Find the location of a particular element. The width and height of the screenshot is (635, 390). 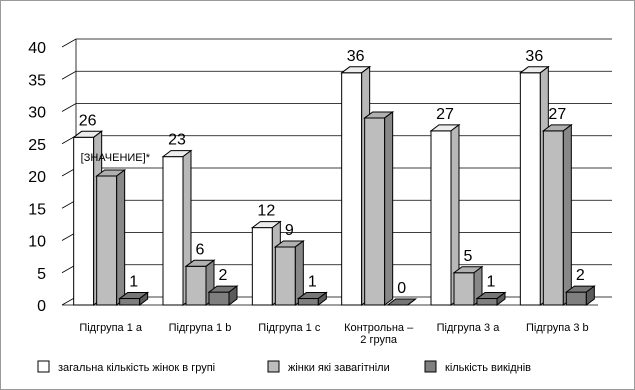

legend-label-1: загальна кількість жінок в групі is located at coordinates (136, 368).